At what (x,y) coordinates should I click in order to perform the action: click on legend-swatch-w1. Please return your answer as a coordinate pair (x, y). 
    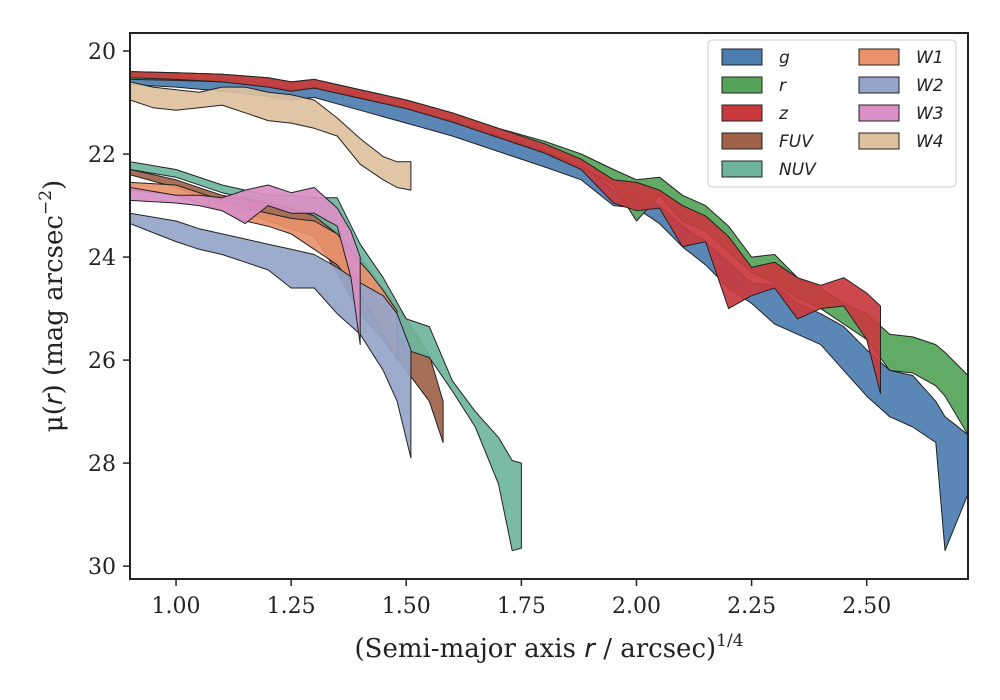
    Looking at the image, I should click on (879, 57).